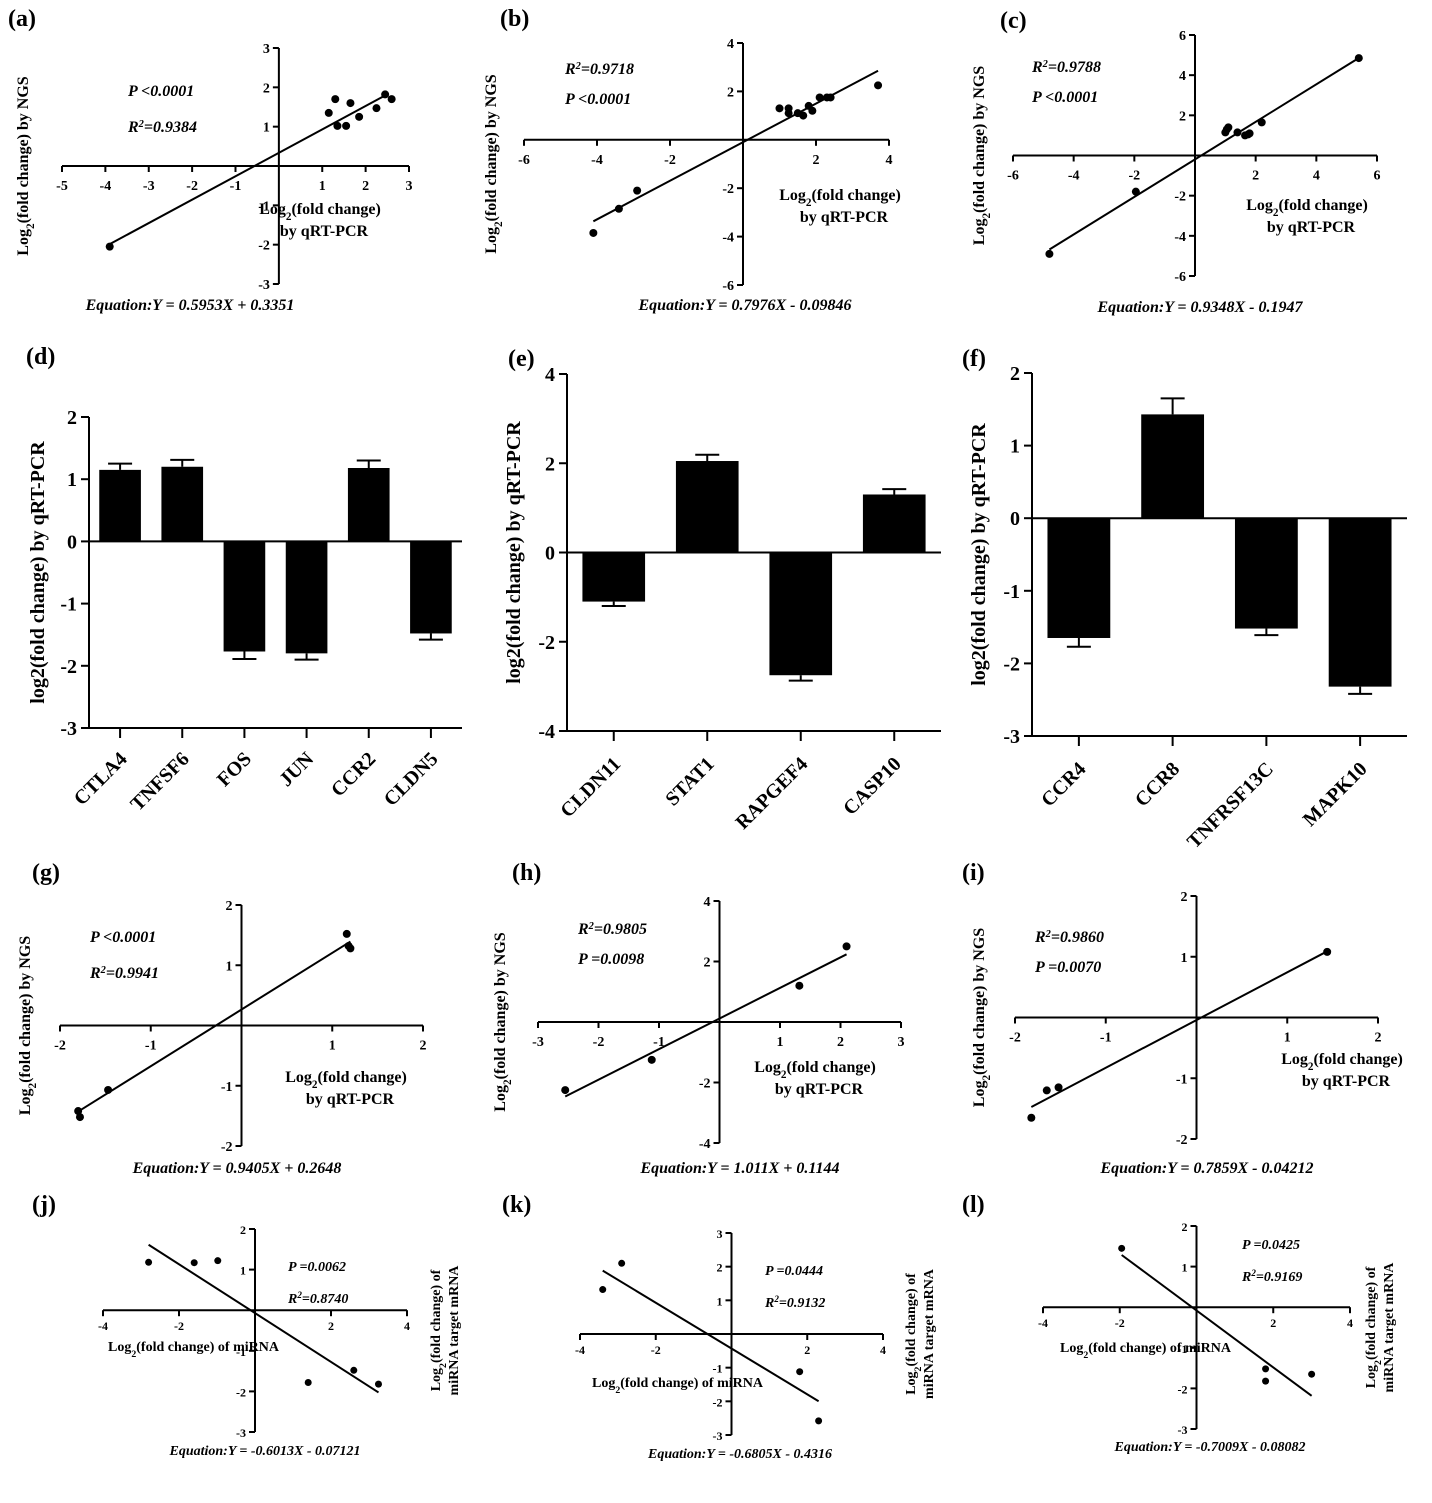 The image size is (1432, 1503). Describe the element at coordinates (1013, 176) in the screenshot. I see `x-tick-label: -6` at that location.